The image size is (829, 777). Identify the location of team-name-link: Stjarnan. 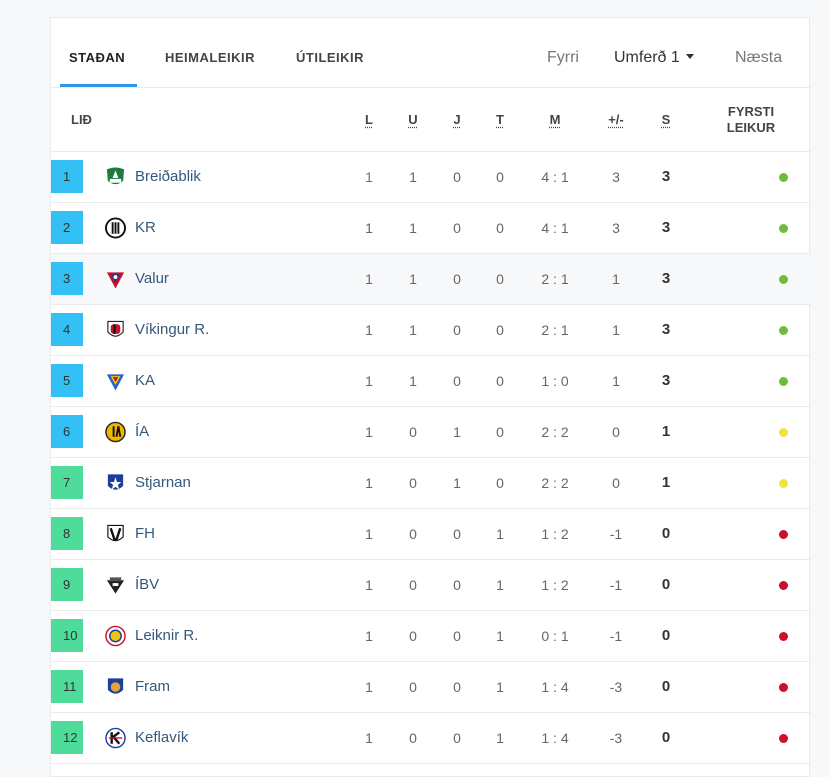
(163, 482).